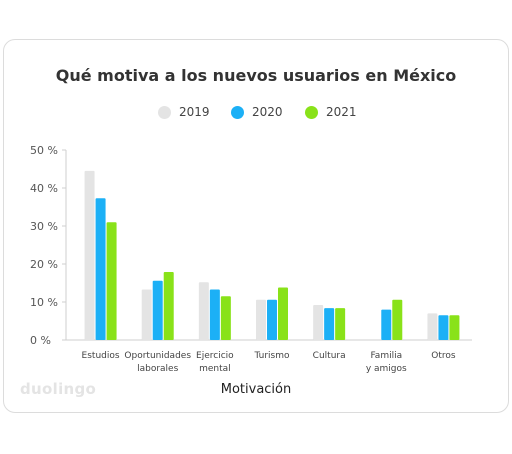 The width and height of the screenshot is (512, 454). Describe the element at coordinates (267, 112) in the screenshot. I see `legend-label-2020: 2020` at that location.